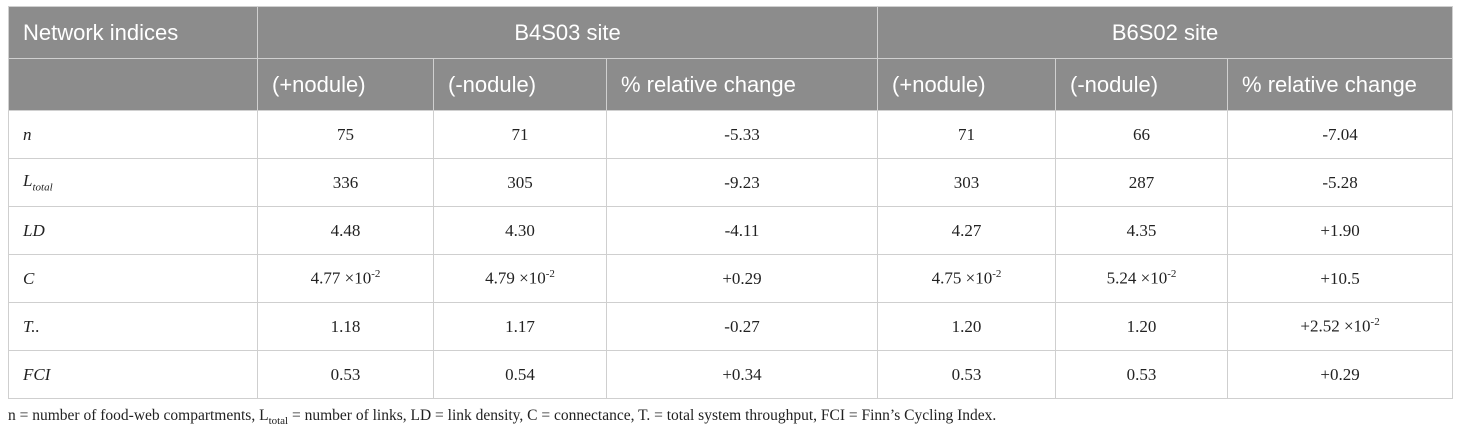 The height and width of the screenshot is (438, 1460). What do you see at coordinates (133, 134) in the screenshot?
I see `row-label: n` at bounding box center [133, 134].